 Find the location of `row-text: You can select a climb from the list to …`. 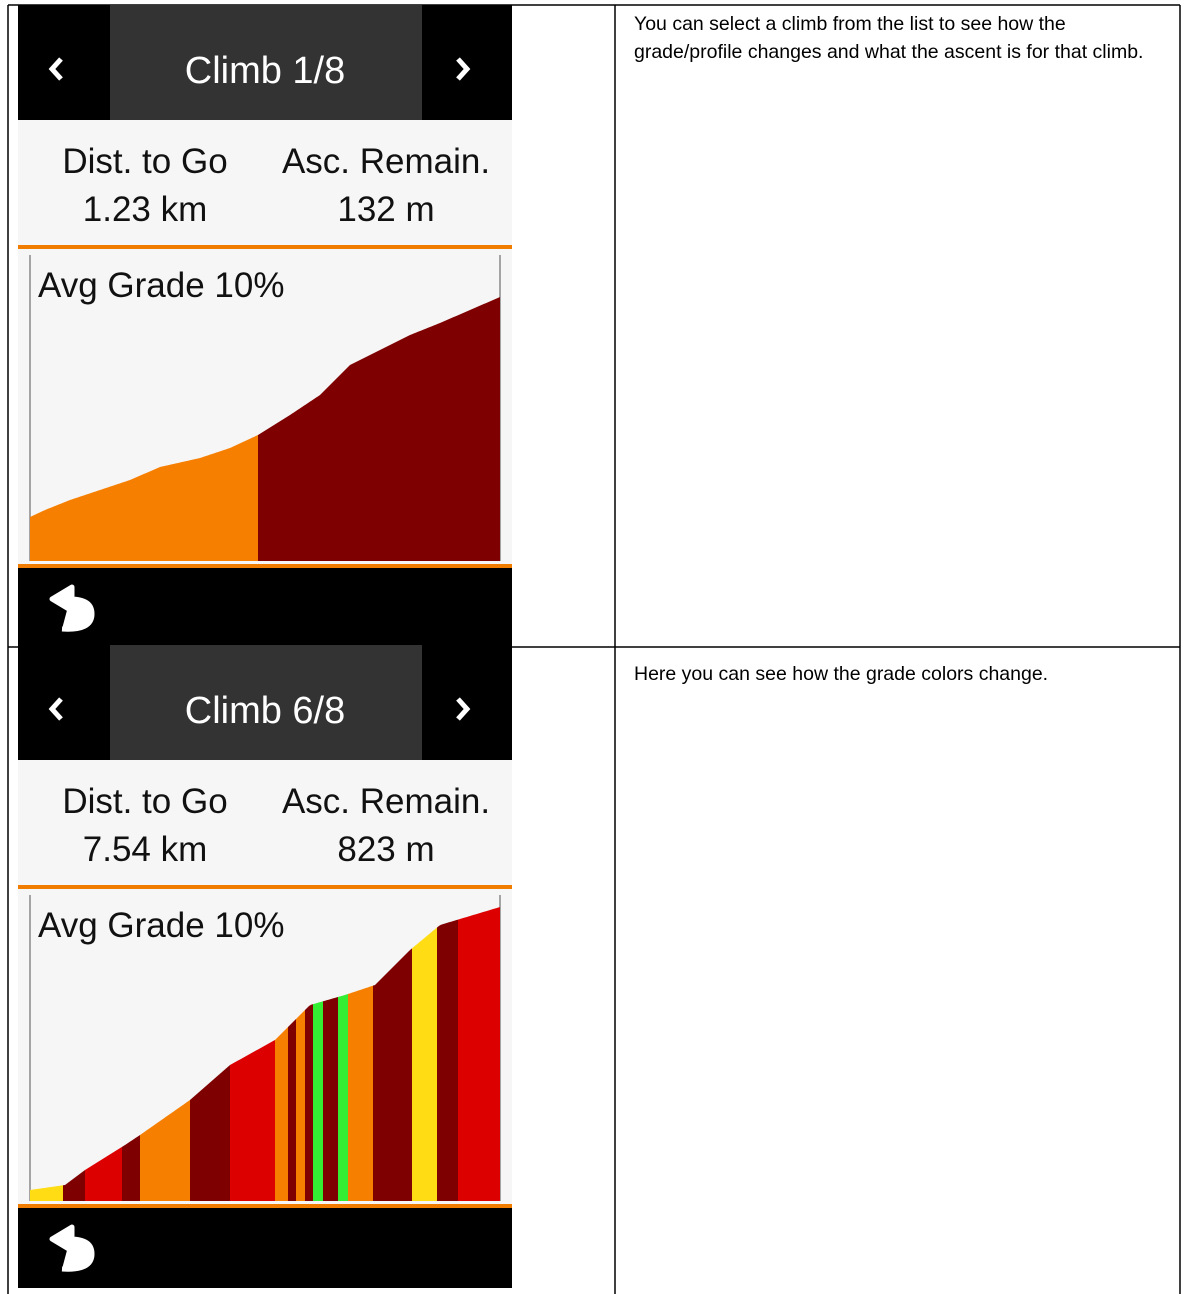

row-text: You can select a climb from the list to … is located at coordinates (889, 38).